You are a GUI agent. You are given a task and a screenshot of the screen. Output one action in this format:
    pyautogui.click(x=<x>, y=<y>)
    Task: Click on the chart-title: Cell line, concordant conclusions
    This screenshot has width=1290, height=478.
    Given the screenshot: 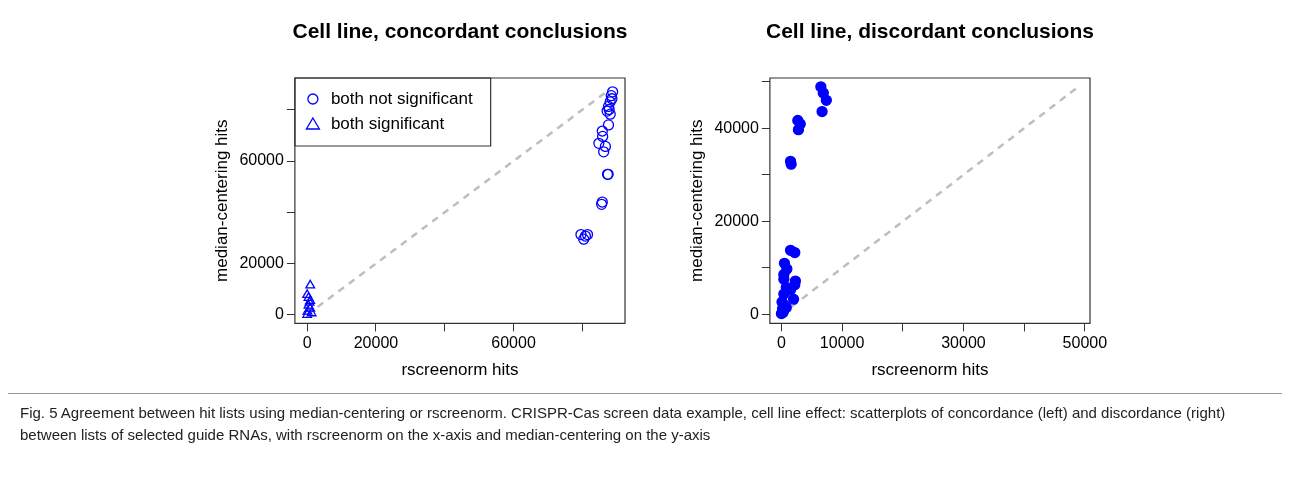 What is the action you would take?
    pyautogui.click(x=460, y=30)
    